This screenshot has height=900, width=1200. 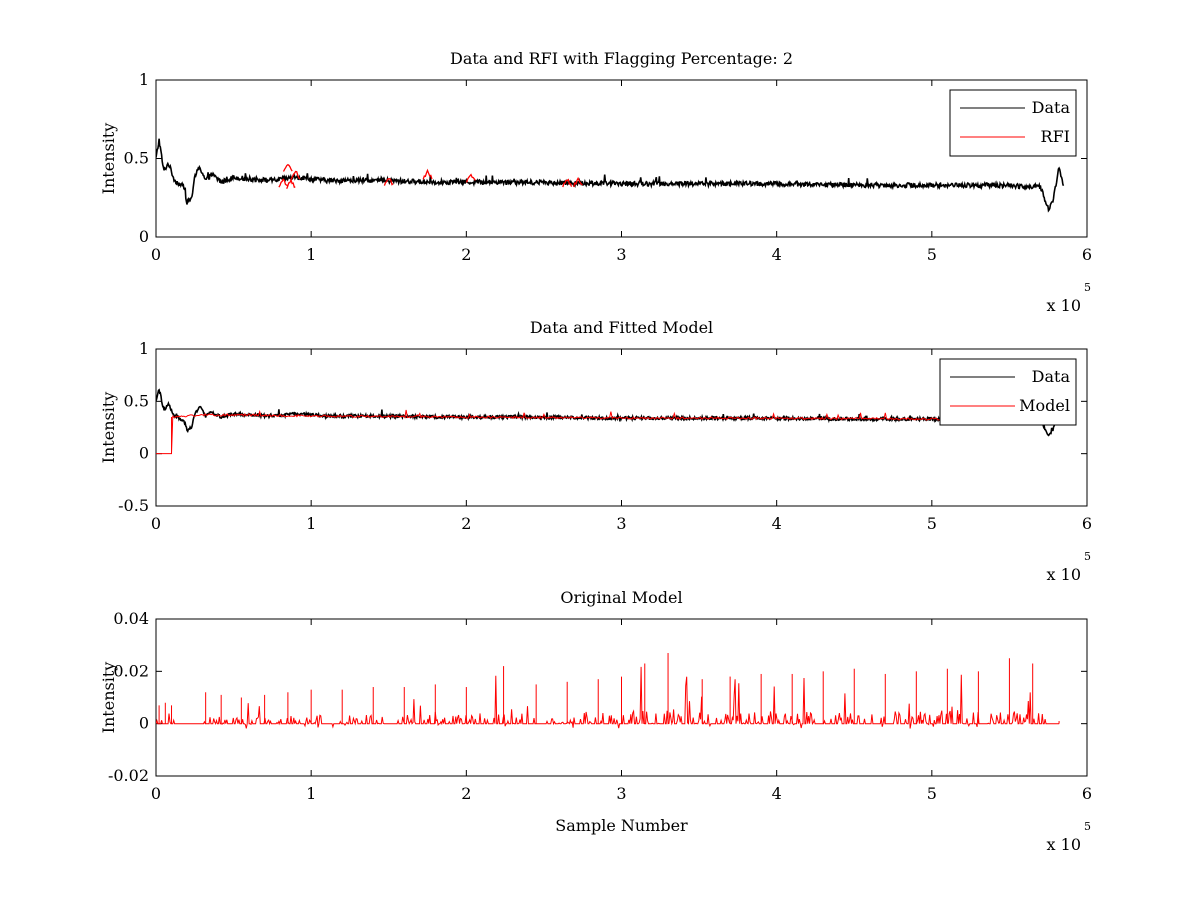 What do you see at coordinates (1044, 405) in the screenshot?
I see `legend-label: Model` at bounding box center [1044, 405].